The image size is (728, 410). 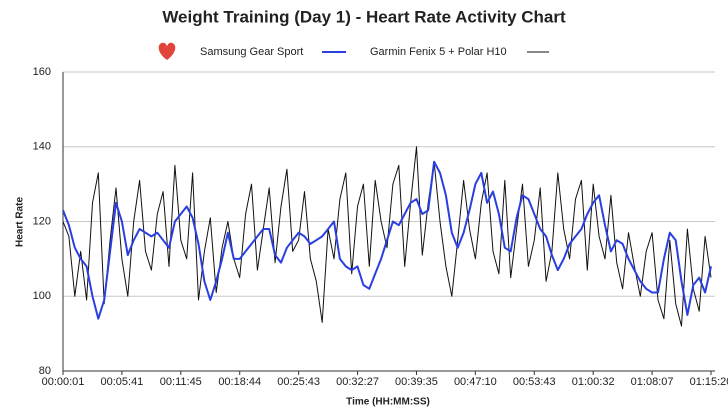 I want to click on x-tick-label: 01:00:32, so click(x=593, y=382).